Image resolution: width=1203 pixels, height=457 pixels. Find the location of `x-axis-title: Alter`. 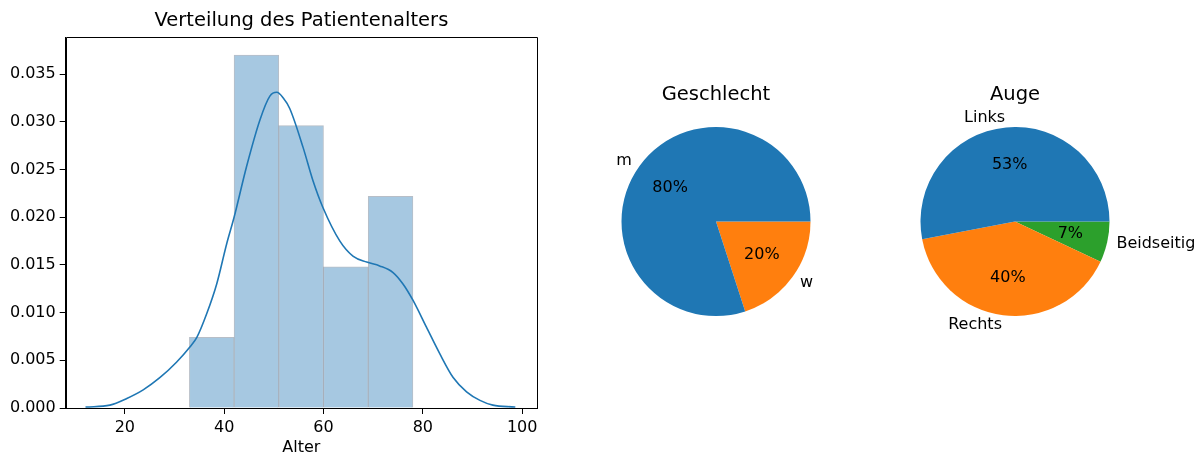

x-axis-title: Alter is located at coordinates (301, 446).